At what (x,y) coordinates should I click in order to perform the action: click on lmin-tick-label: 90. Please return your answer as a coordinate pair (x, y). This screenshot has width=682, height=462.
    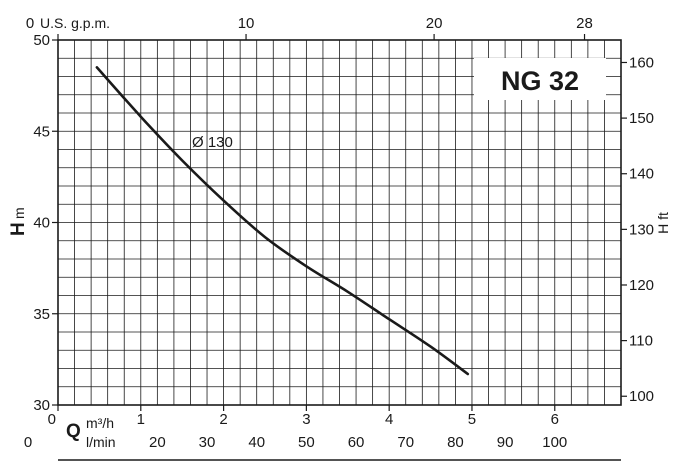
    Looking at the image, I should click on (505, 442).